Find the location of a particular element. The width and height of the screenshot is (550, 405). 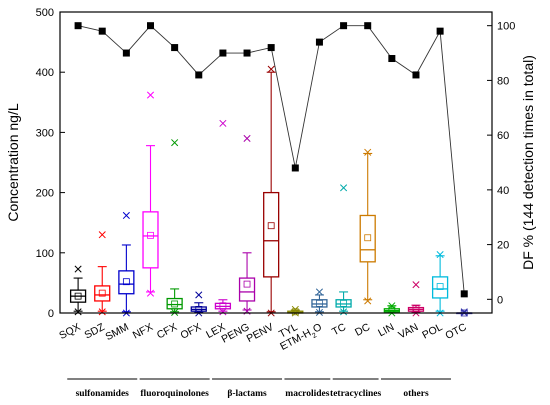

y-left-tick-label: 400 is located at coordinates (45, 73).